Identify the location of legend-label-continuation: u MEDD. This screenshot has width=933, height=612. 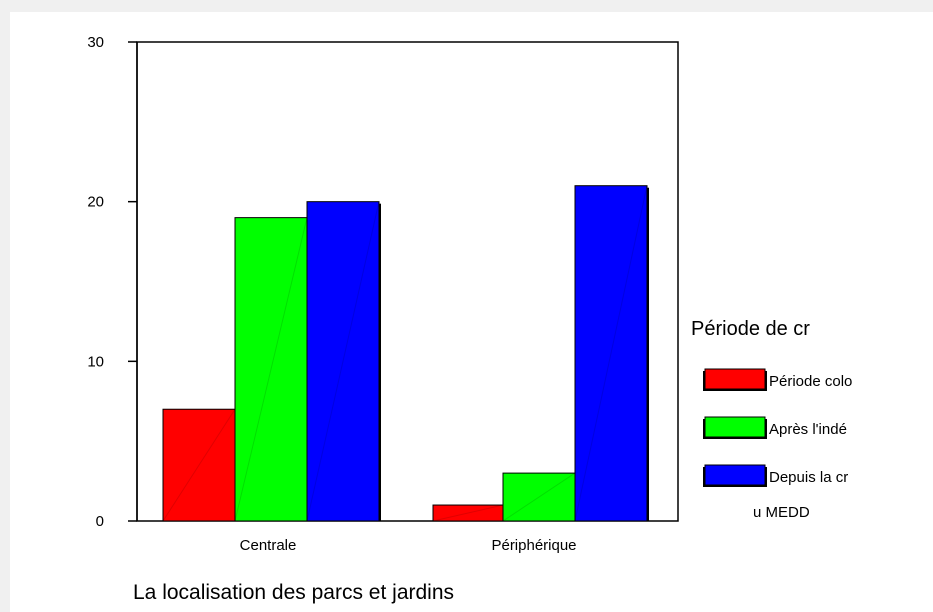
(781, 512).